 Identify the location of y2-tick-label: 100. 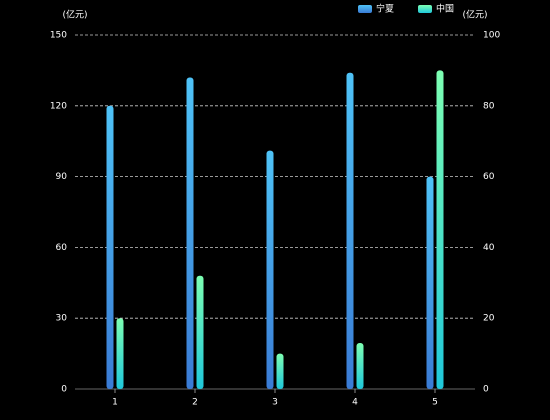
(491, 36).